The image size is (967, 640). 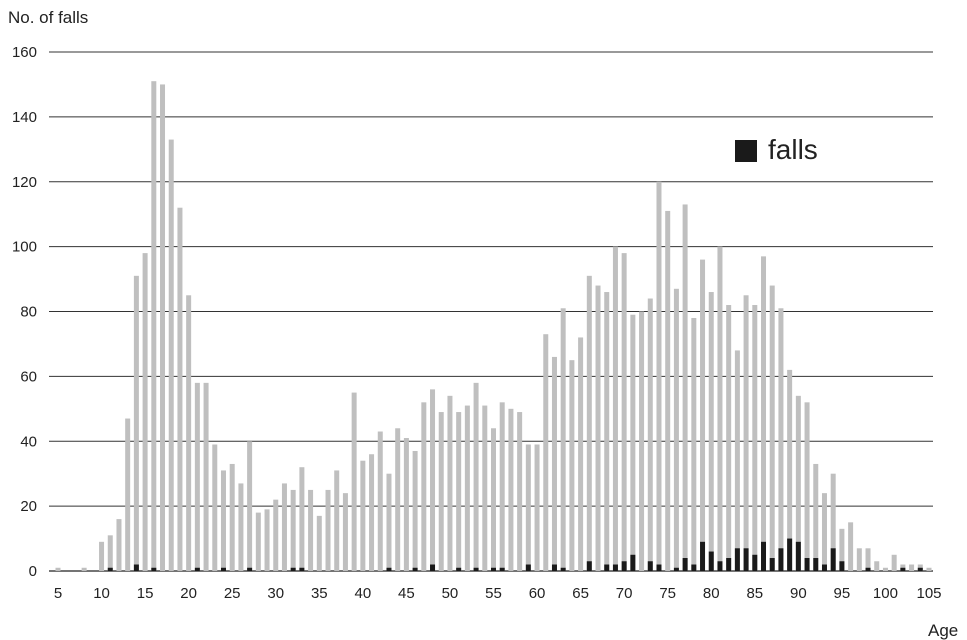 I want to click on x-tick-label: 5, so click(x=58, y=593).